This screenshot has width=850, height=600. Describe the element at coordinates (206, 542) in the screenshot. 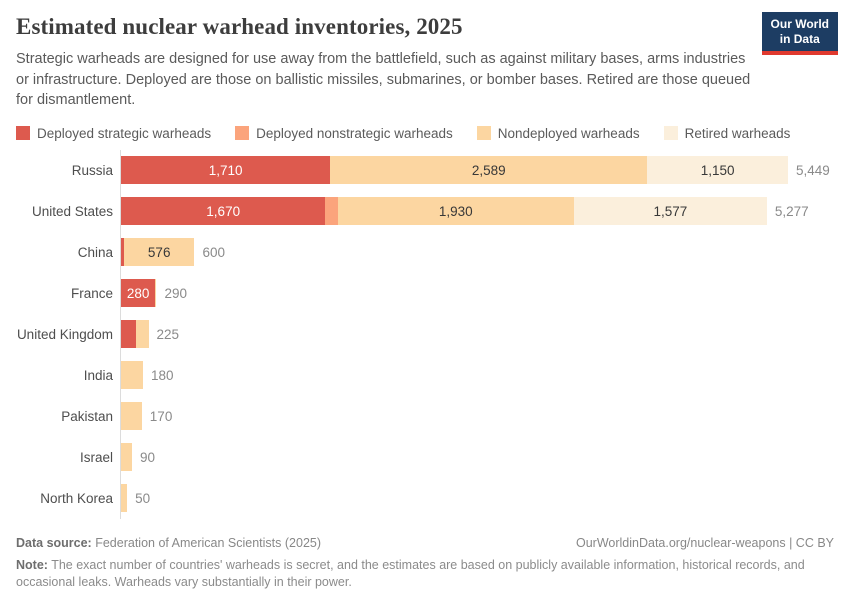

I see `data-source-text: Federation of American Scientists (2025)` at that location.